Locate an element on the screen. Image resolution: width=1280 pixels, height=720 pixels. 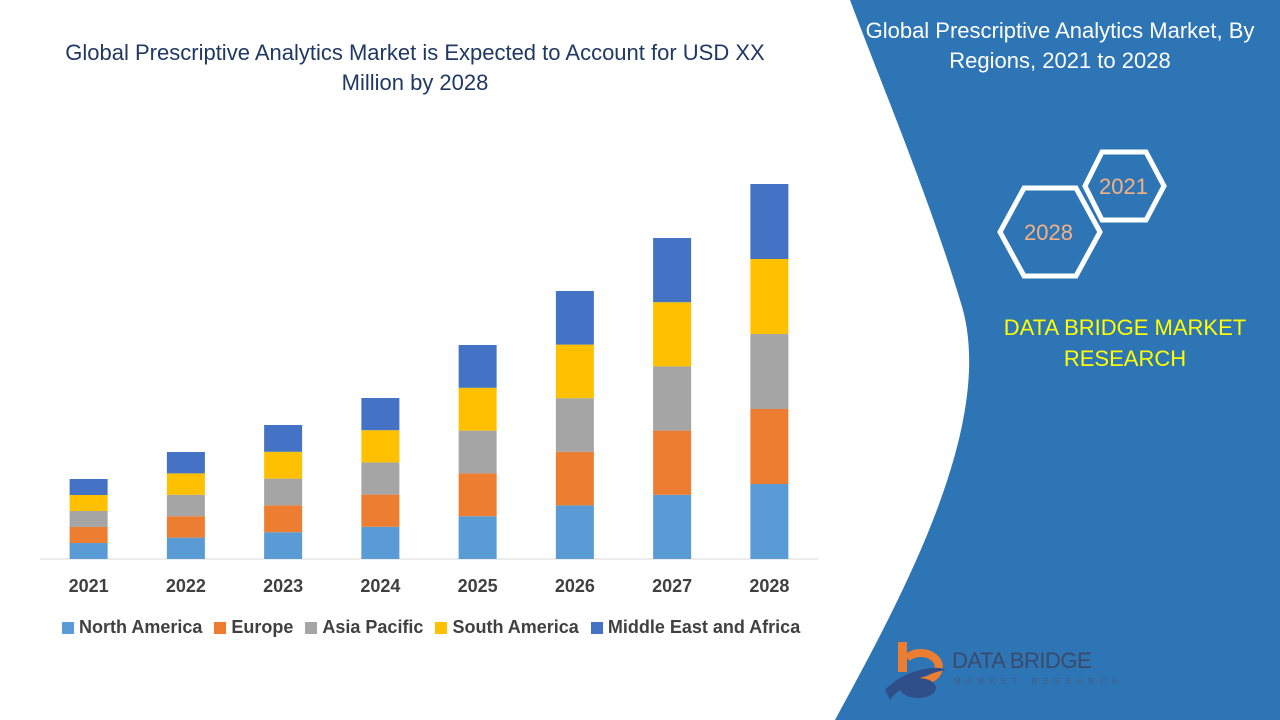
brand-name: DATA BRIDGE MARKET RESEARCH is located at coordinates (1125, 343).